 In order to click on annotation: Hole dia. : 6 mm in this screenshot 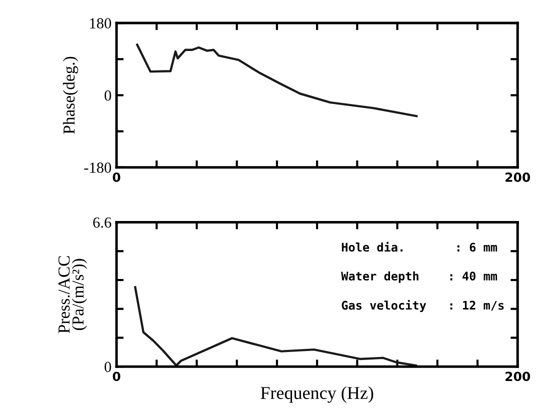, I will do `click(420, 247)`.